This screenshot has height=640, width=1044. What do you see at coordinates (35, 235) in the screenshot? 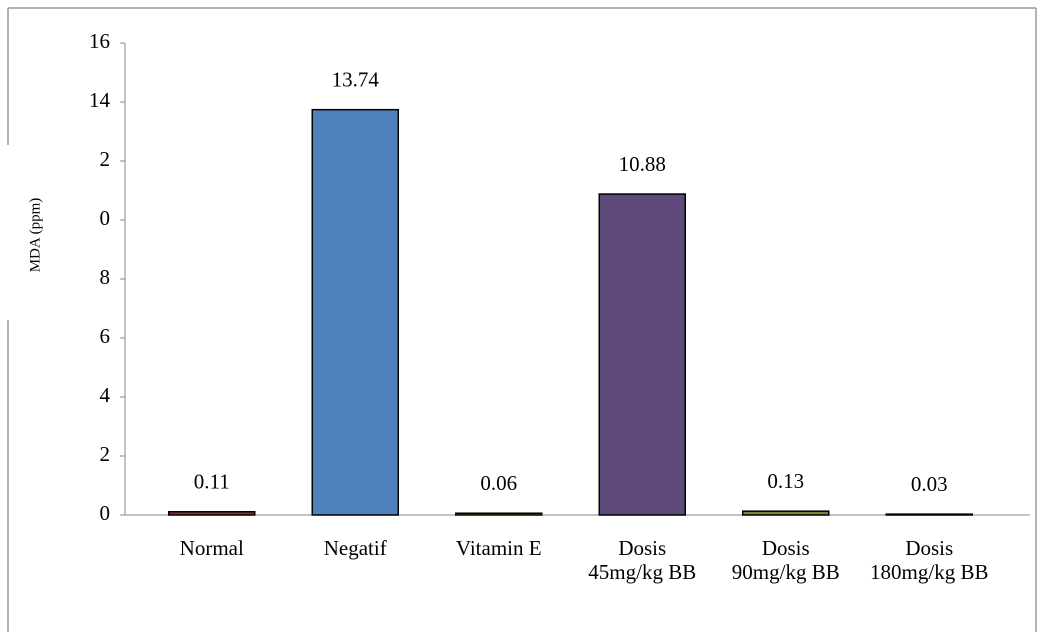
I see `y-axis-label: MDA (ppm)` at bounding box center [35, 235].